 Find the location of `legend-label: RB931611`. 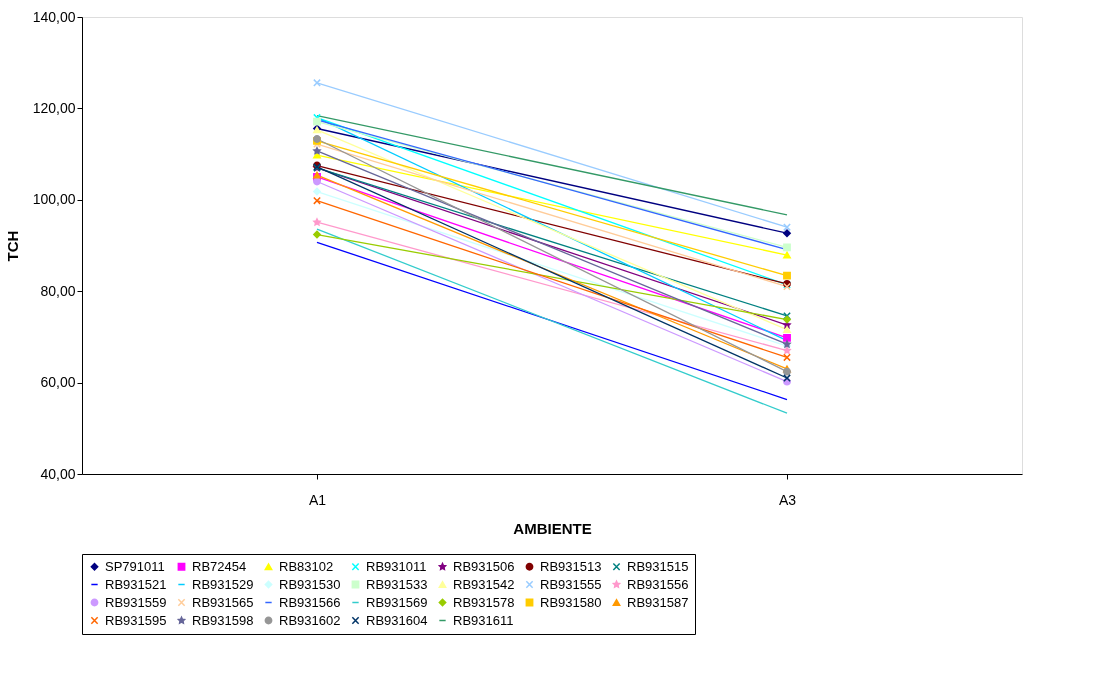

legend-label: RB931611 is located at coordinates (483, 620).